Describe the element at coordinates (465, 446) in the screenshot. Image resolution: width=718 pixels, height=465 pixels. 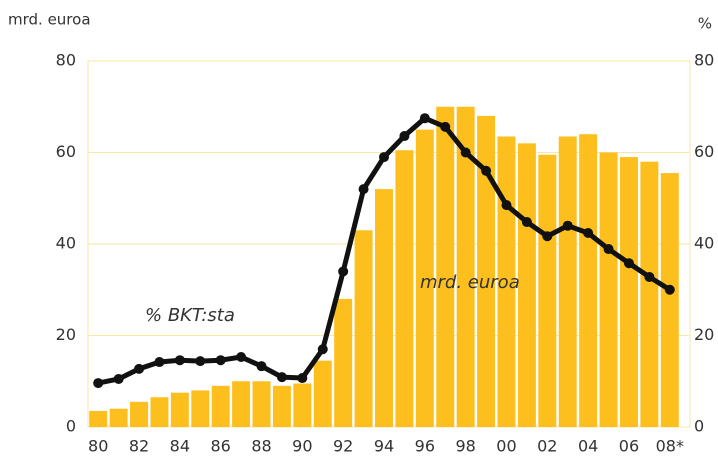
I see `x-tick-label: 98` at that location.